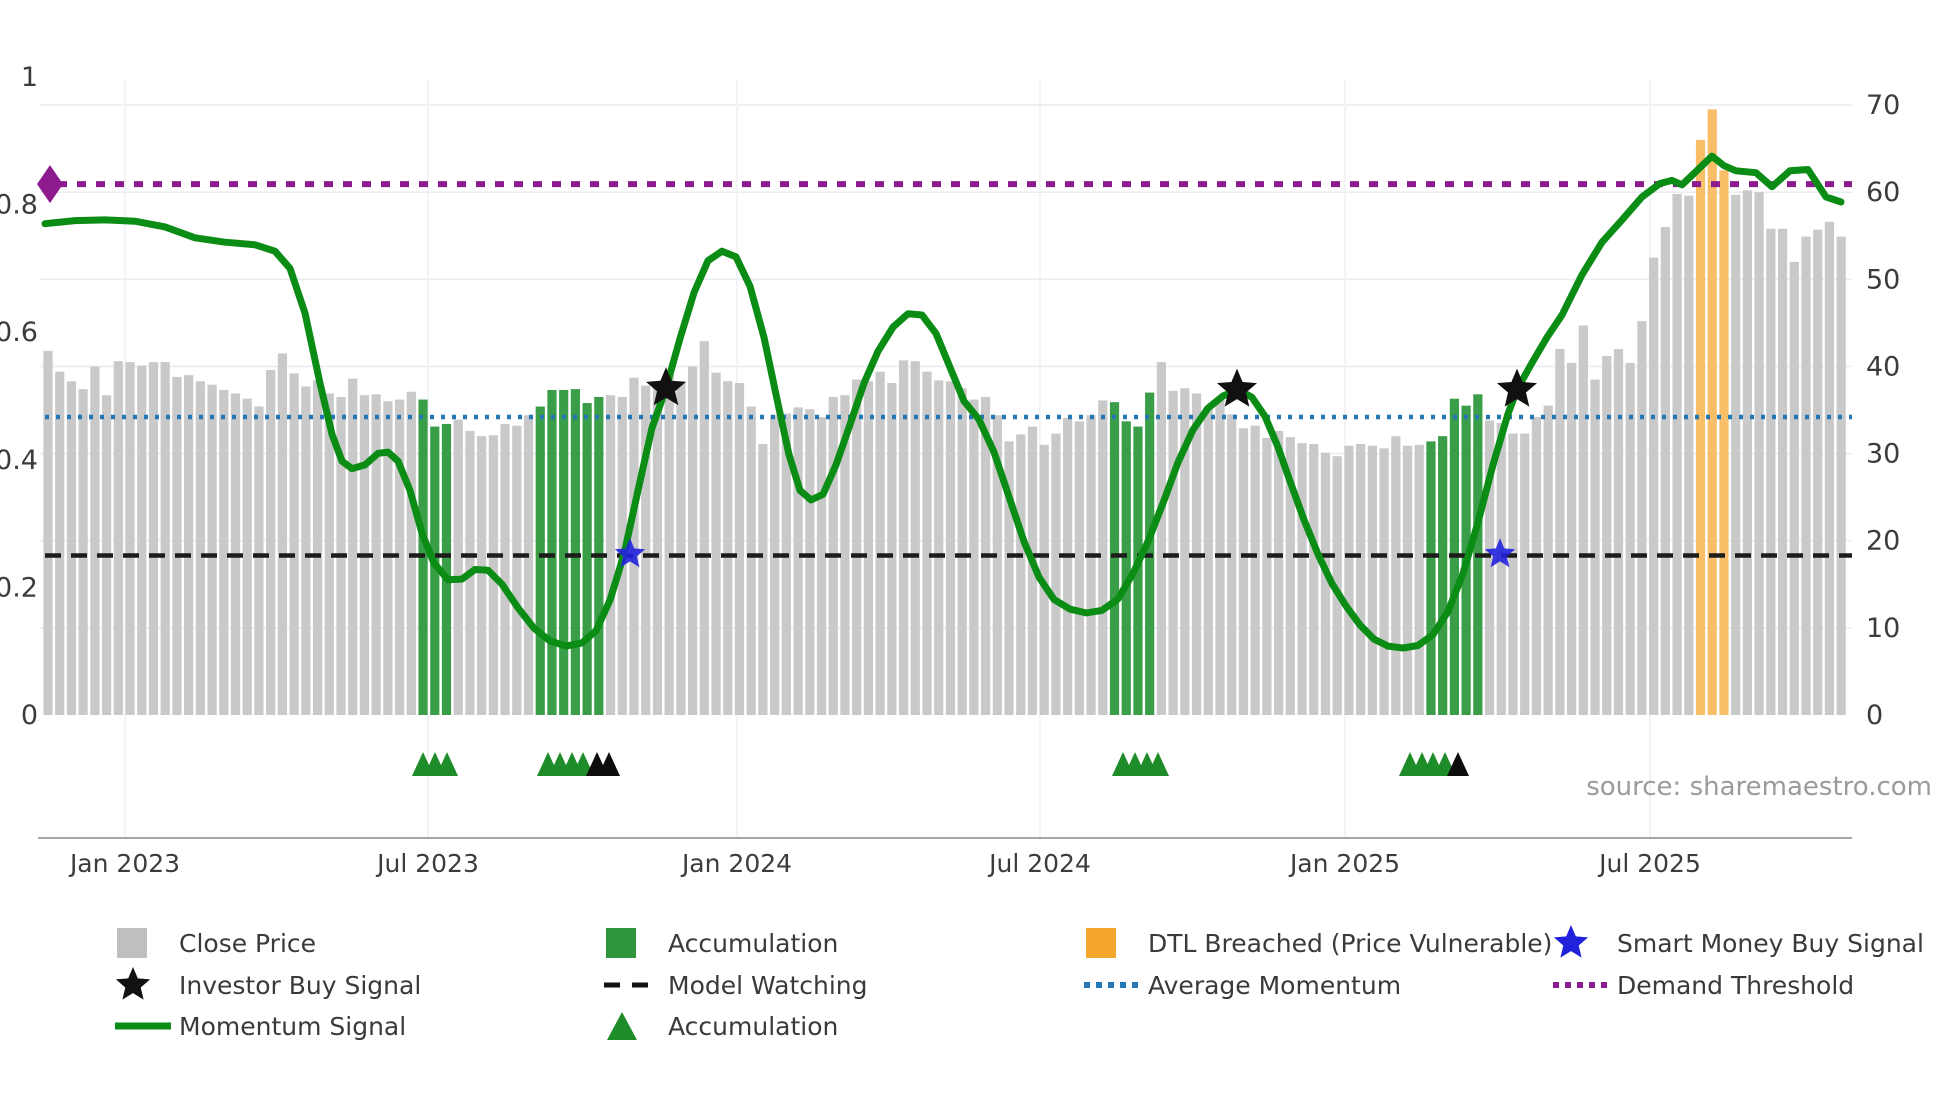  Describe the element at coordinates (666, 386) in the screenshot. I see `investor-buy-signal-star-icon` at that location.